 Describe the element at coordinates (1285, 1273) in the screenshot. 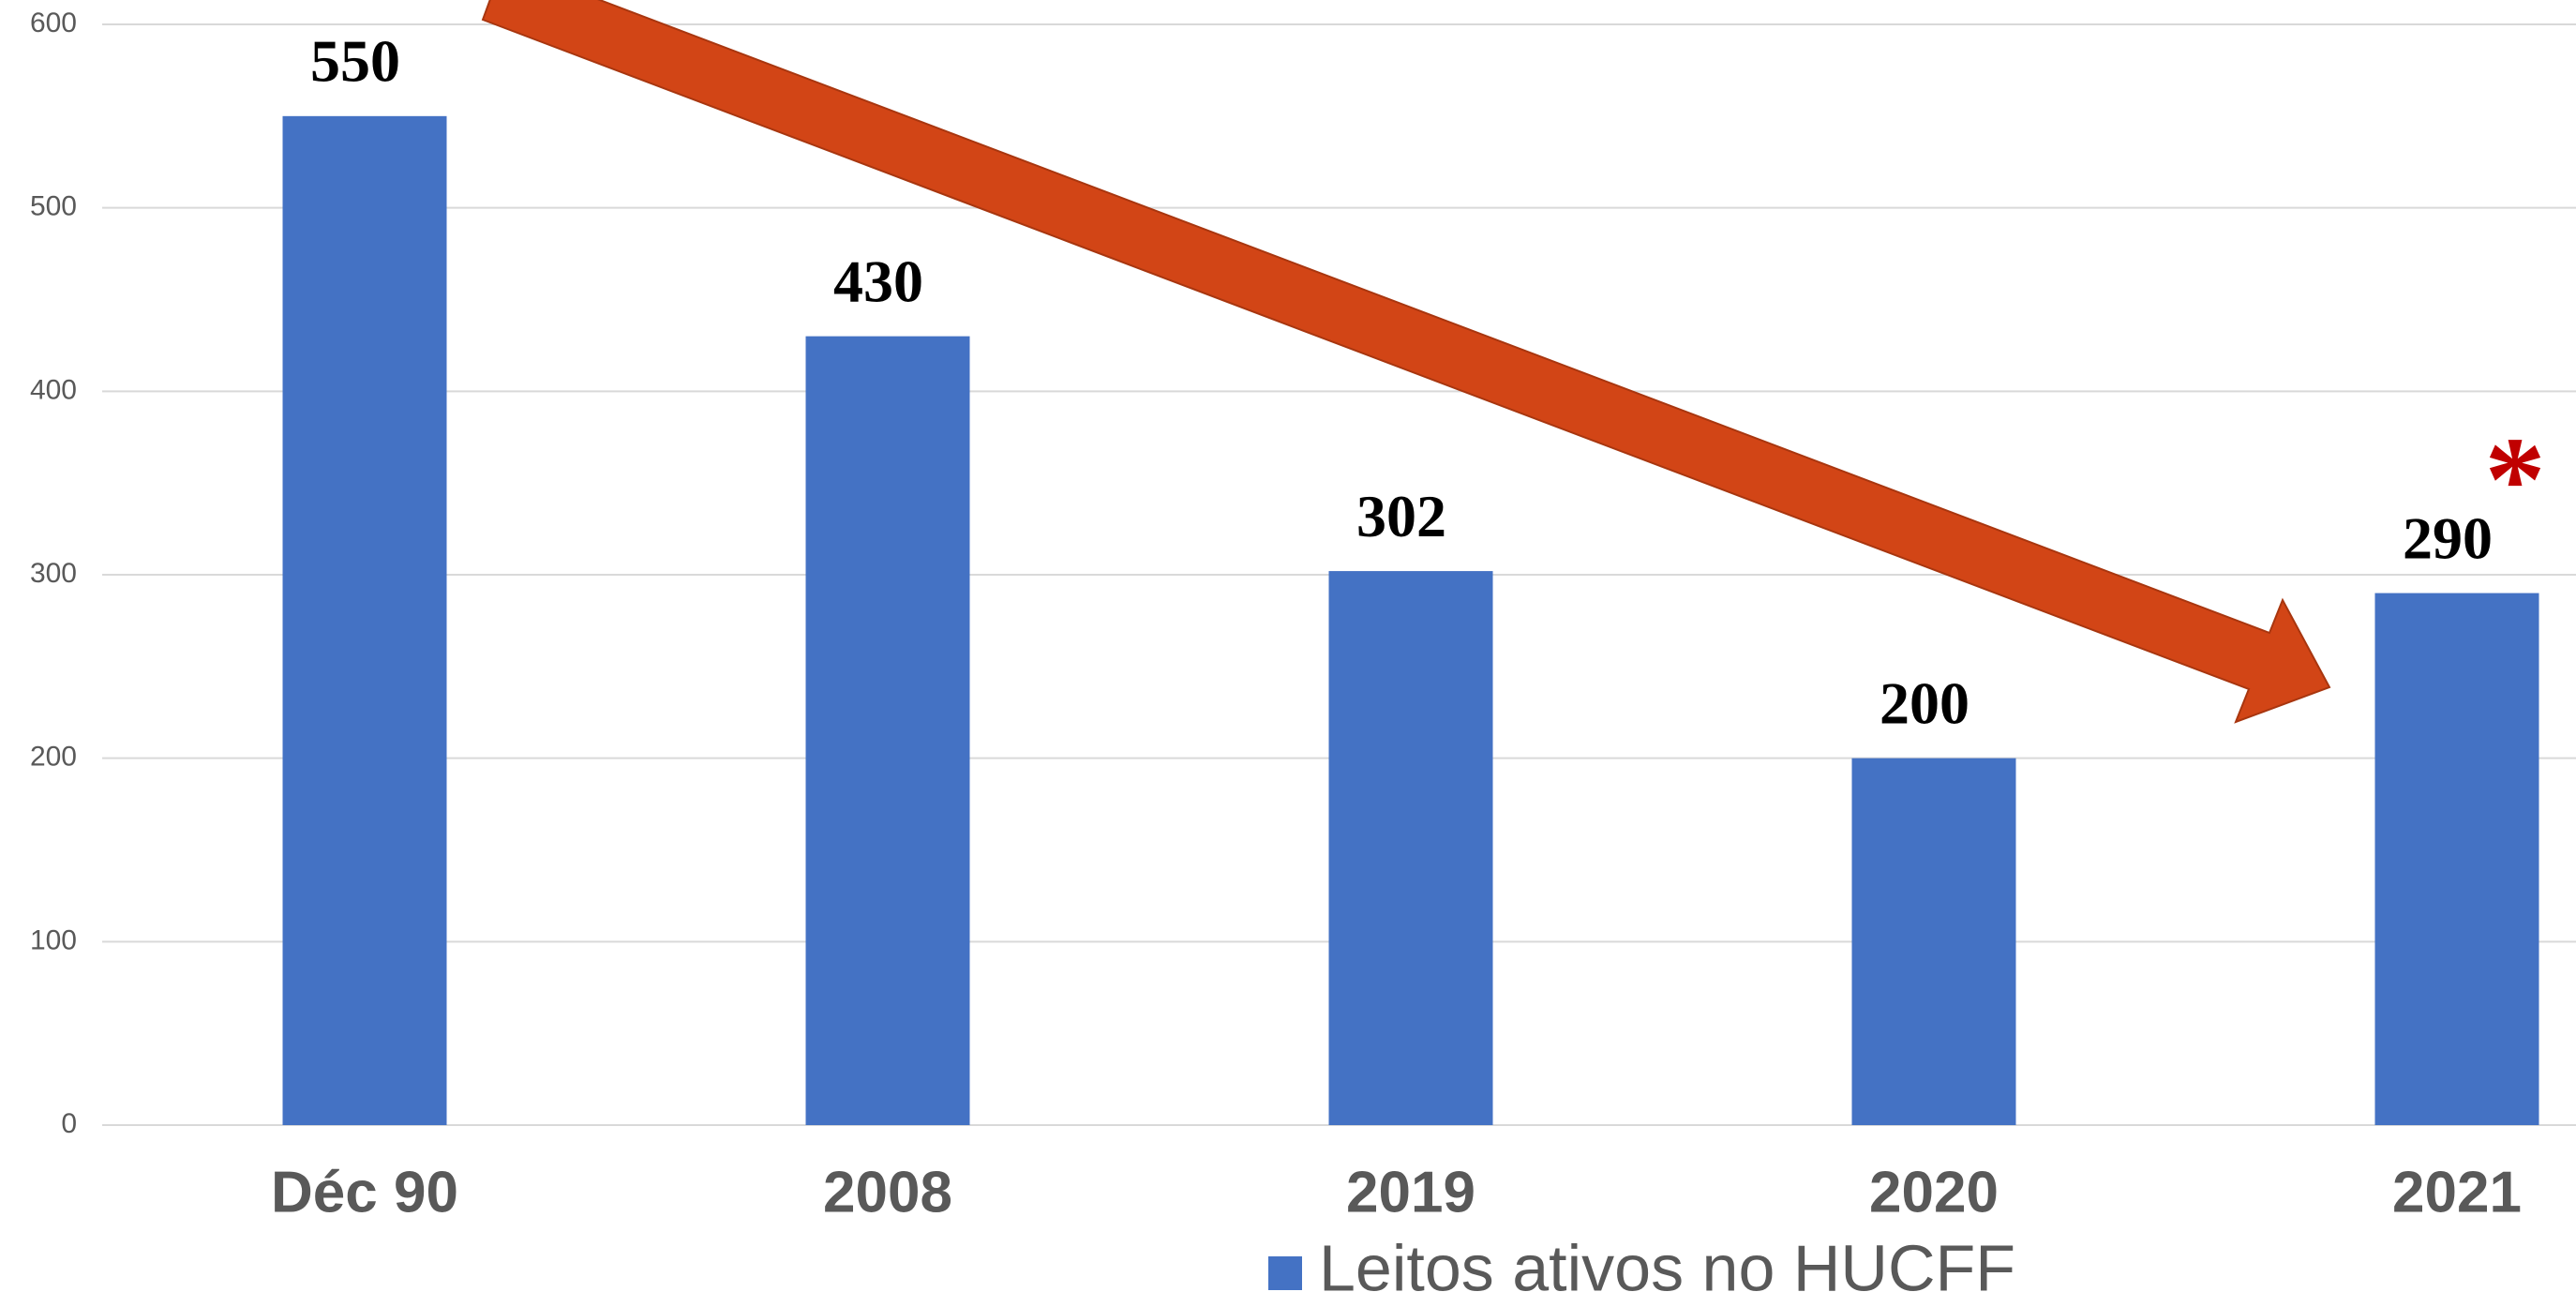

I see `legend-swatch` at that location.